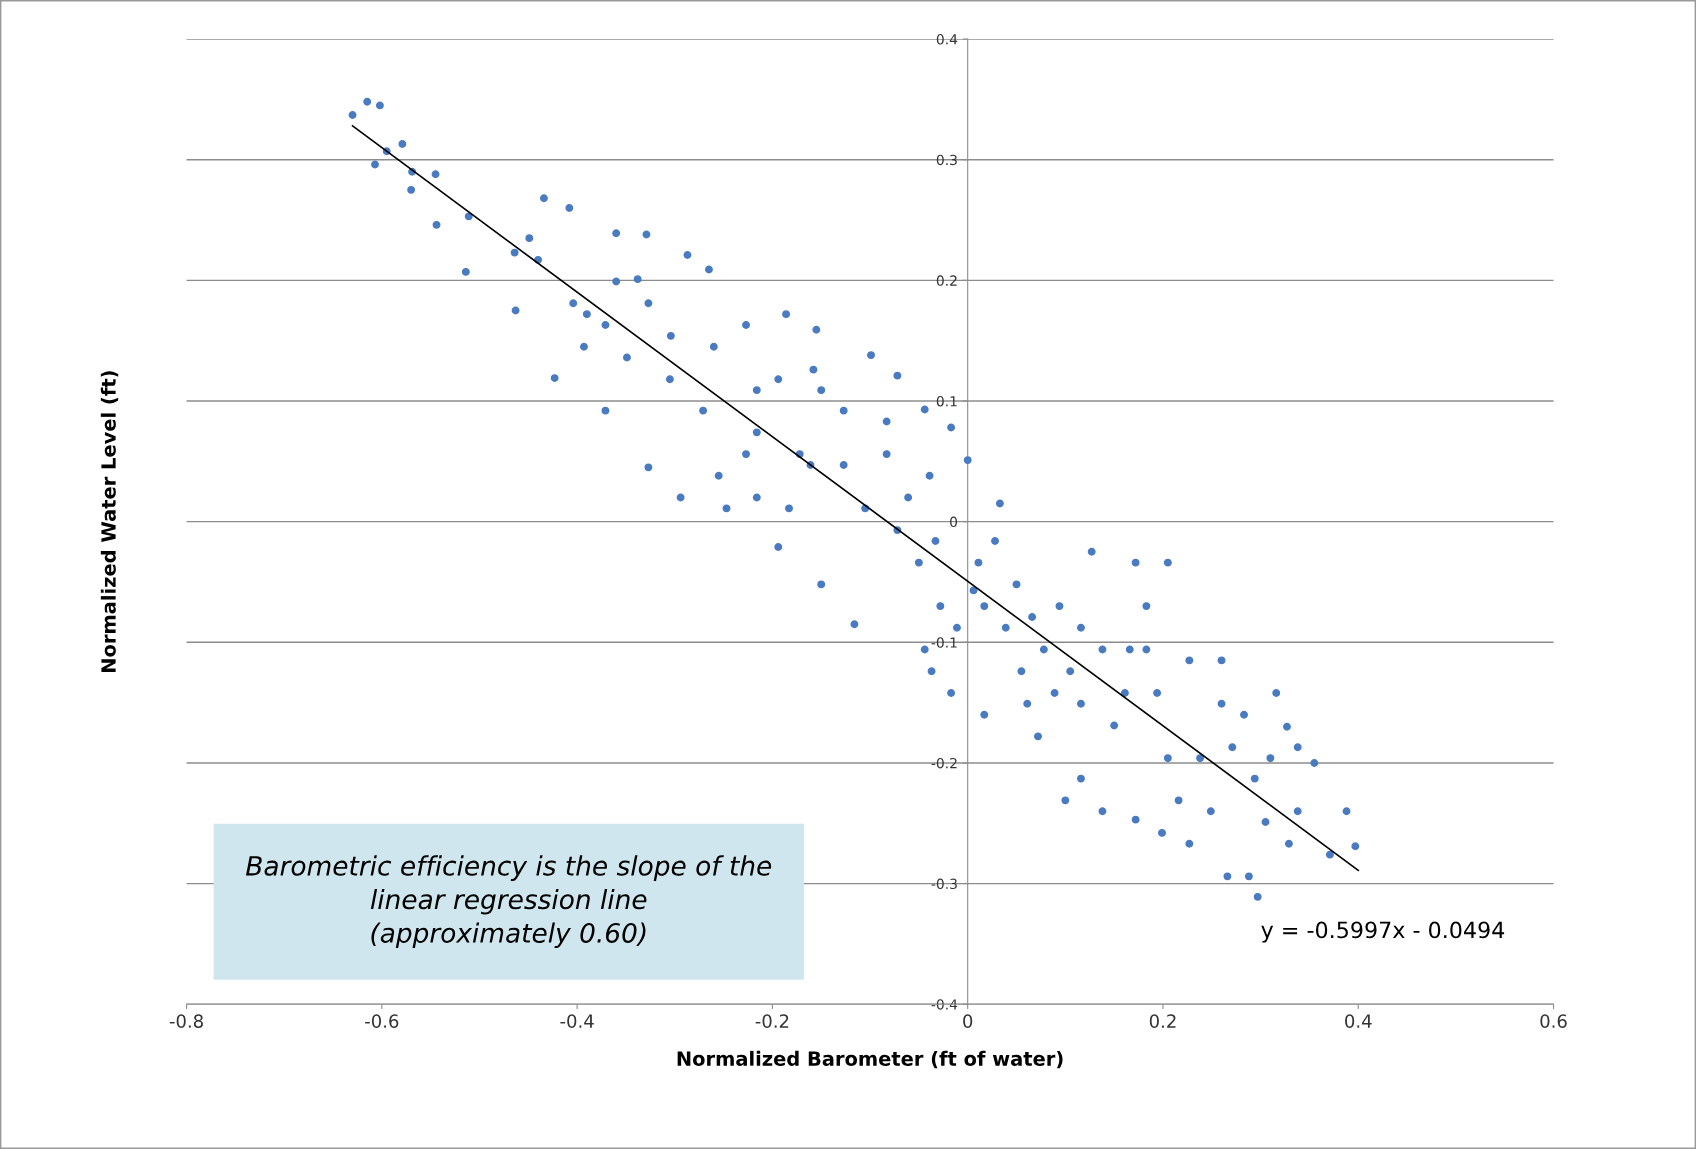 The width and height of the screenshot is (1696, 1149). What do you see at coordinates (870, 1059) in the screenshot?
I see `x-axis-title: Normalized Barometer (ft of water)` at bounding box center [870, 1059].